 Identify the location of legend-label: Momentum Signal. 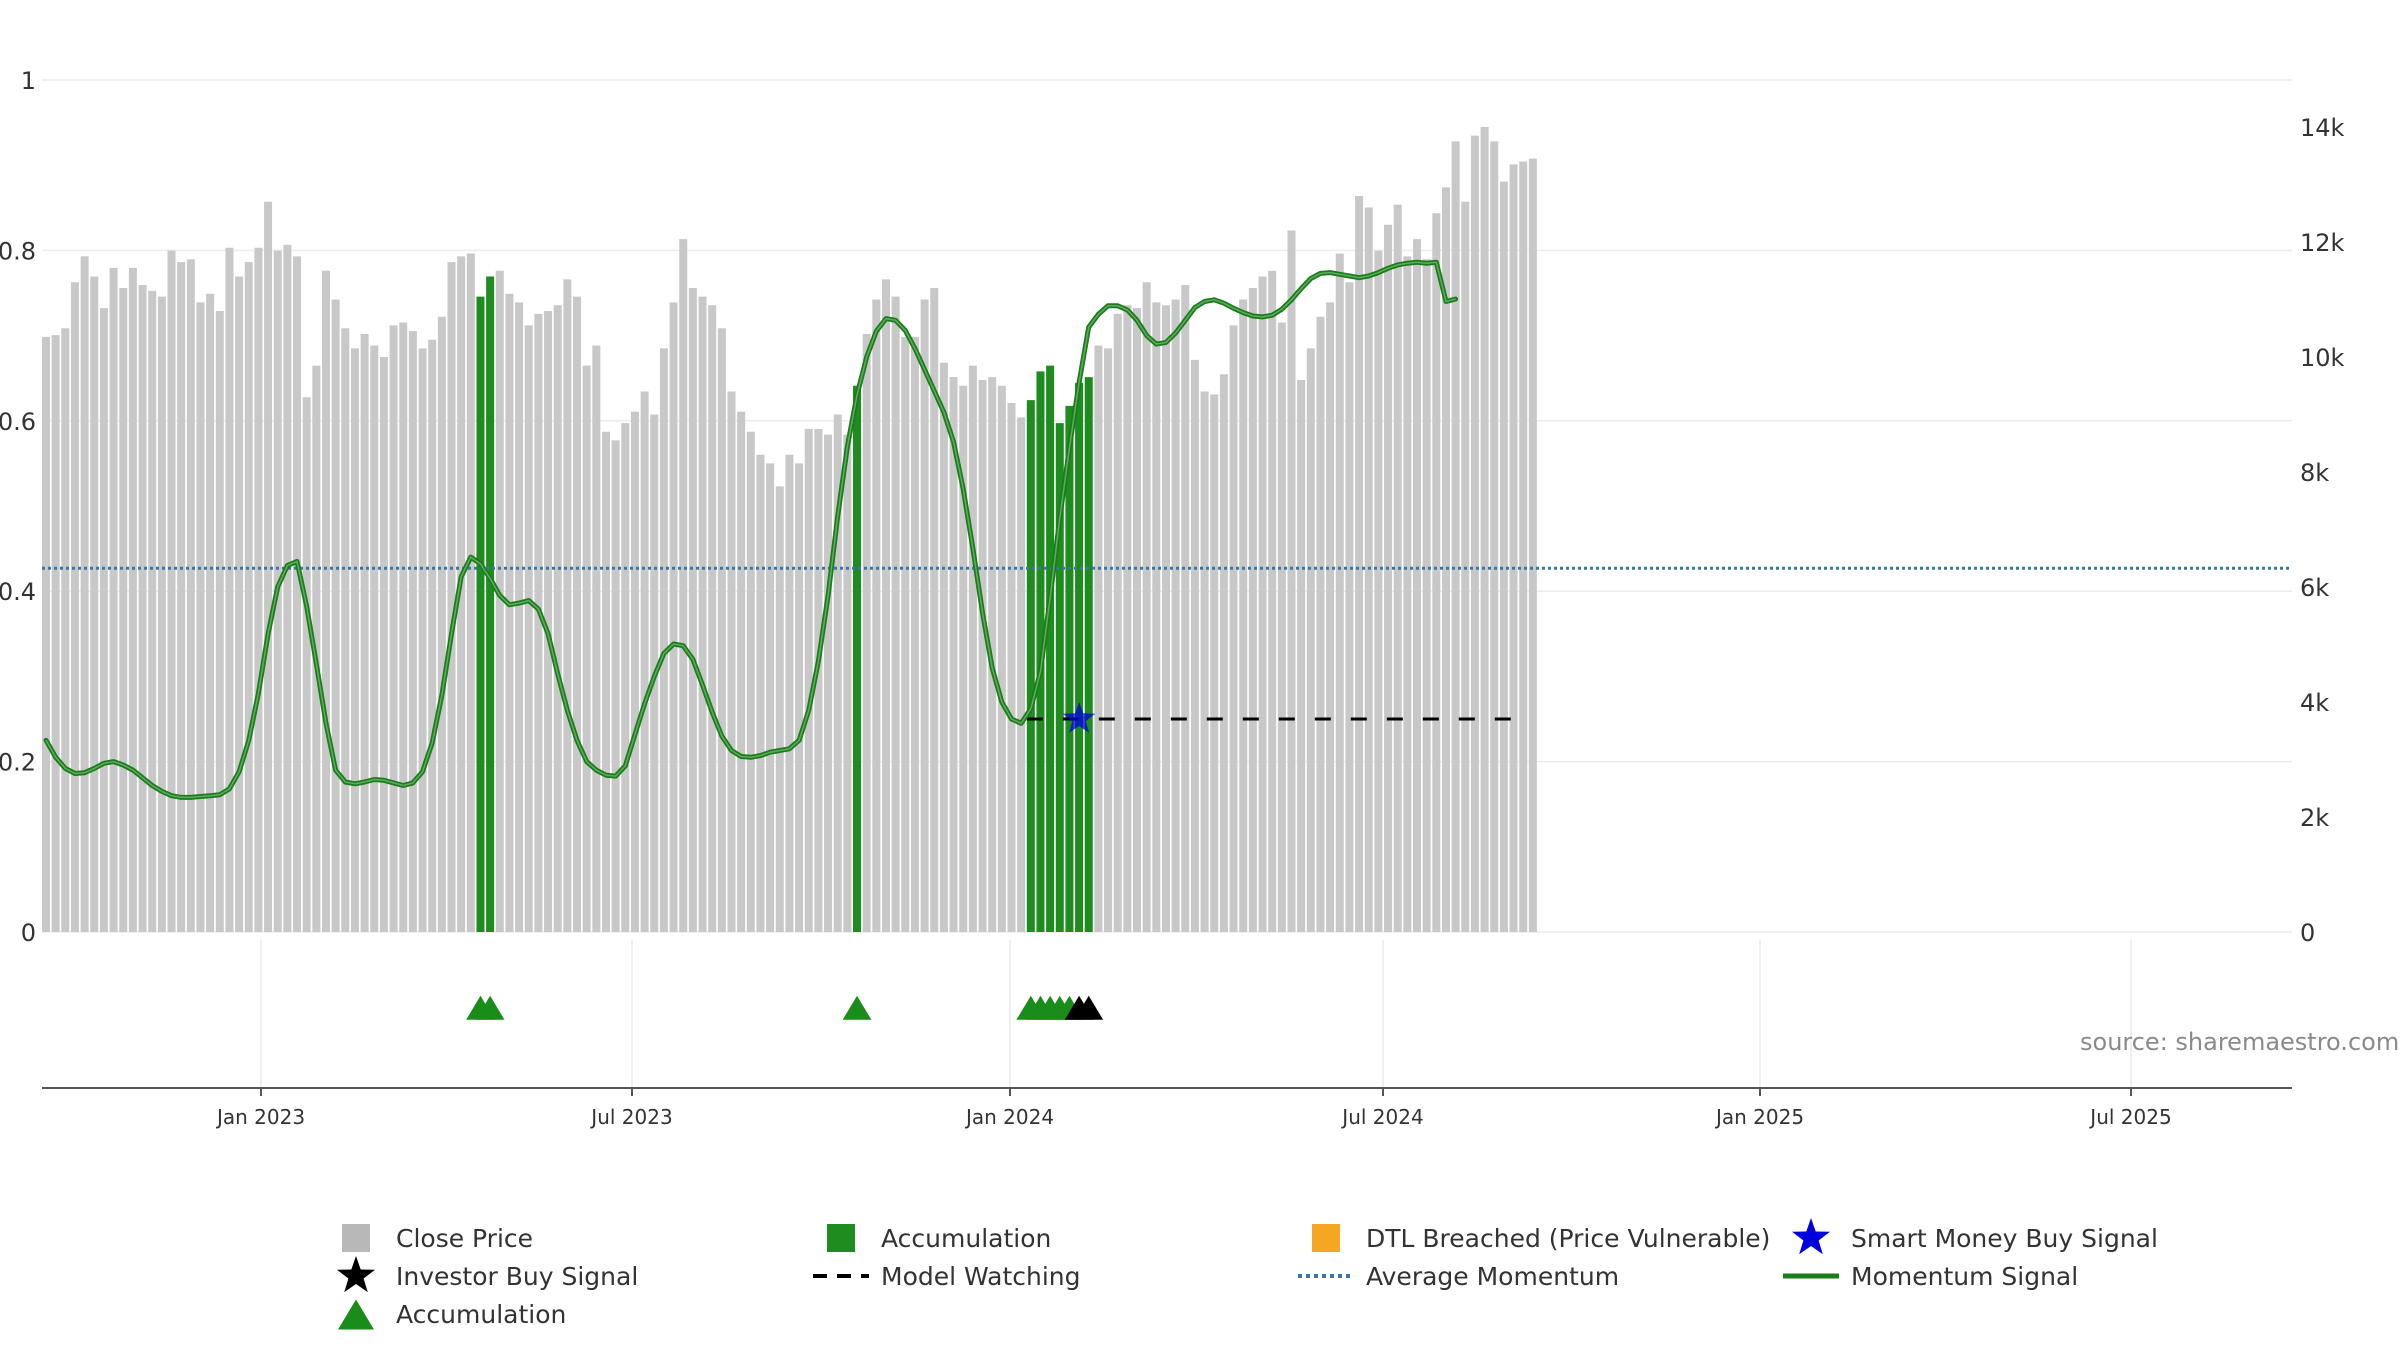
(1964, 1276).